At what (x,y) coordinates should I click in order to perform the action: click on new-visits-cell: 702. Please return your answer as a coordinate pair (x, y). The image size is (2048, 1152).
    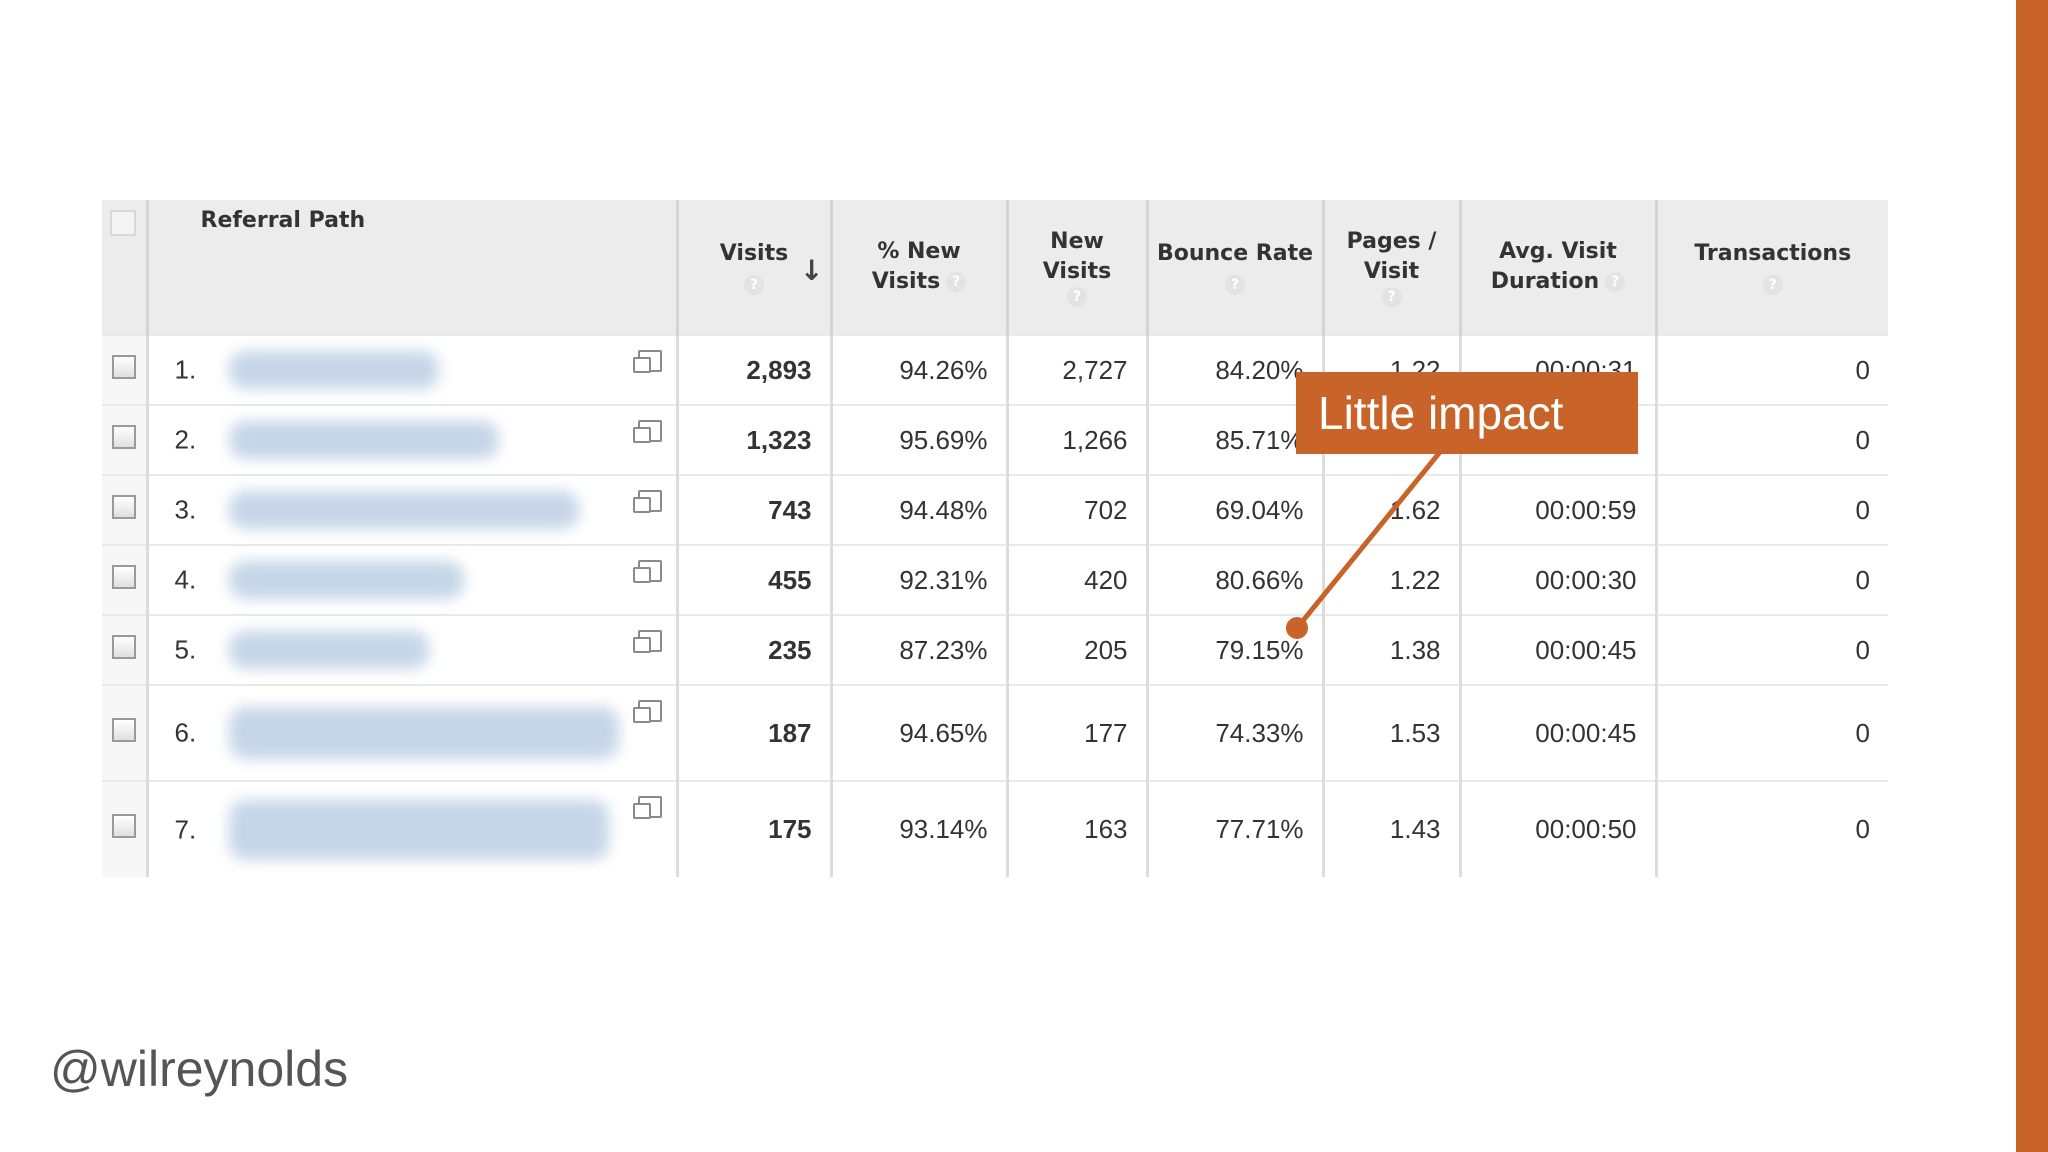
    Looking at the image, I should click on (1076, 509).